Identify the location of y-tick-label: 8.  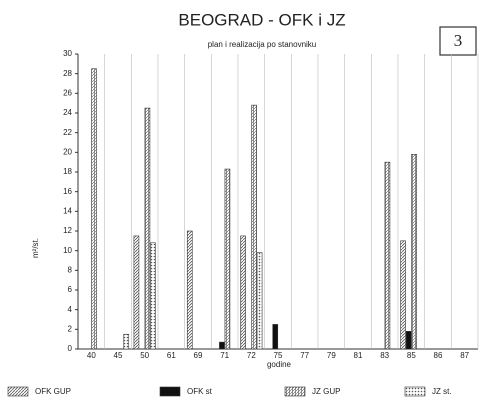
(70, 269).